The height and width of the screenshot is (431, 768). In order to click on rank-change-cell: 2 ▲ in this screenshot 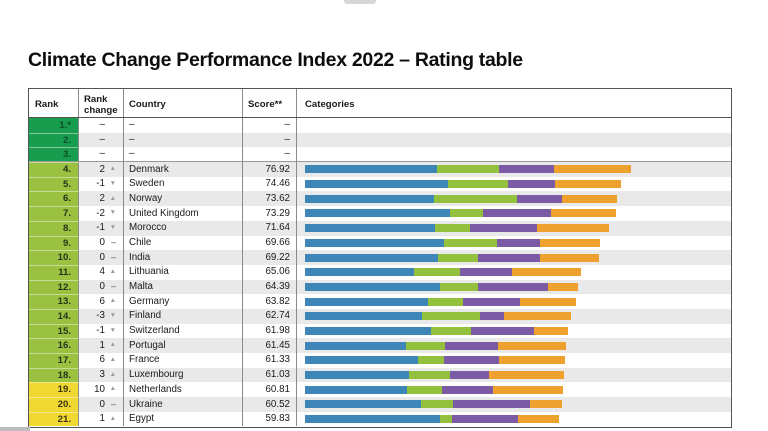, I will do `click(101, 169)`.